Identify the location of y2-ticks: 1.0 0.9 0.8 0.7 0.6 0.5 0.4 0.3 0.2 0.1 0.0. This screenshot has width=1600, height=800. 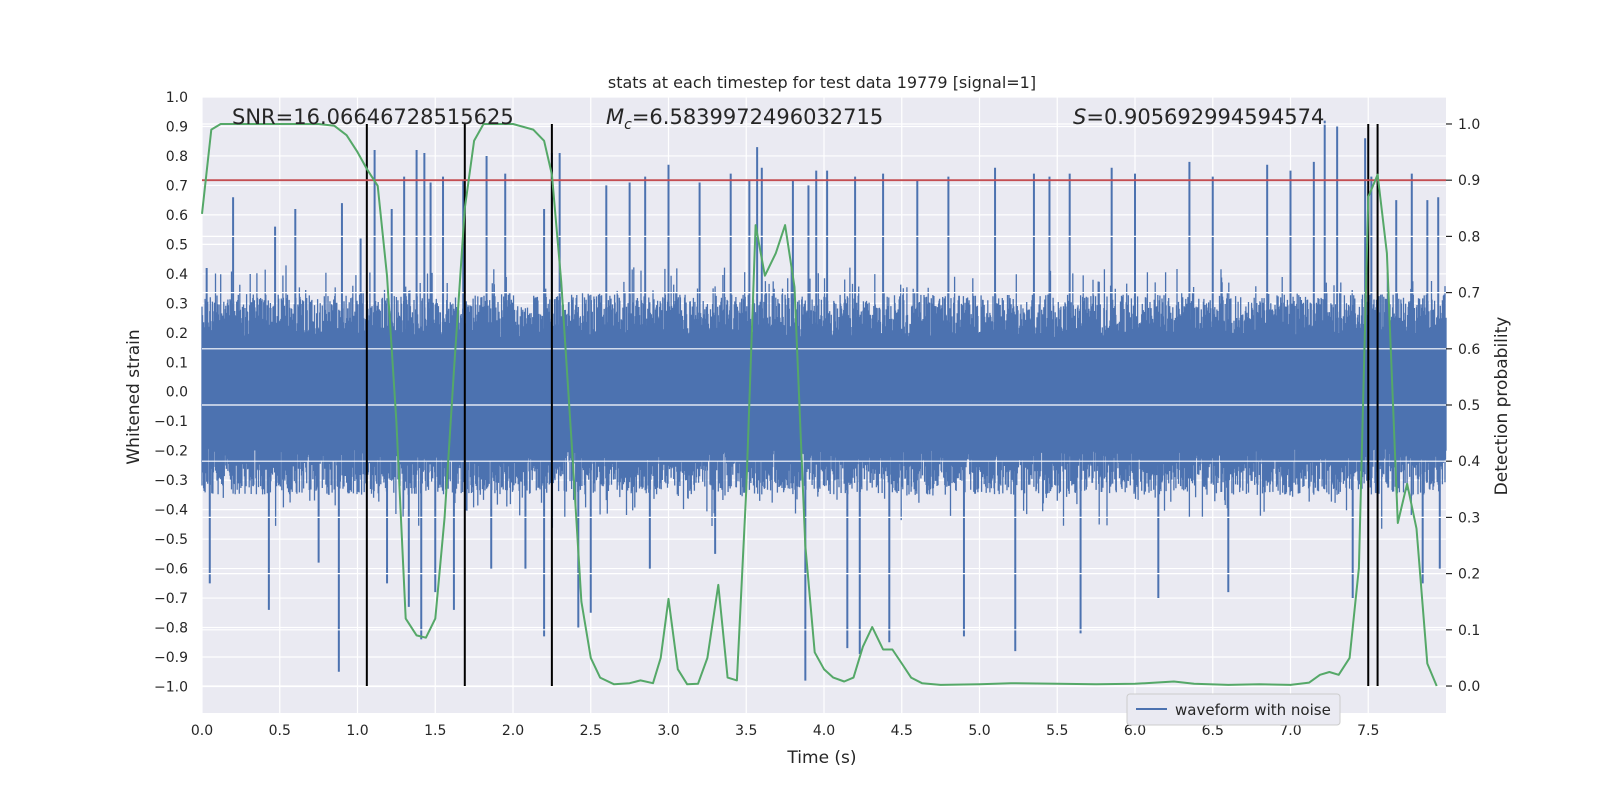
(1463, 406).